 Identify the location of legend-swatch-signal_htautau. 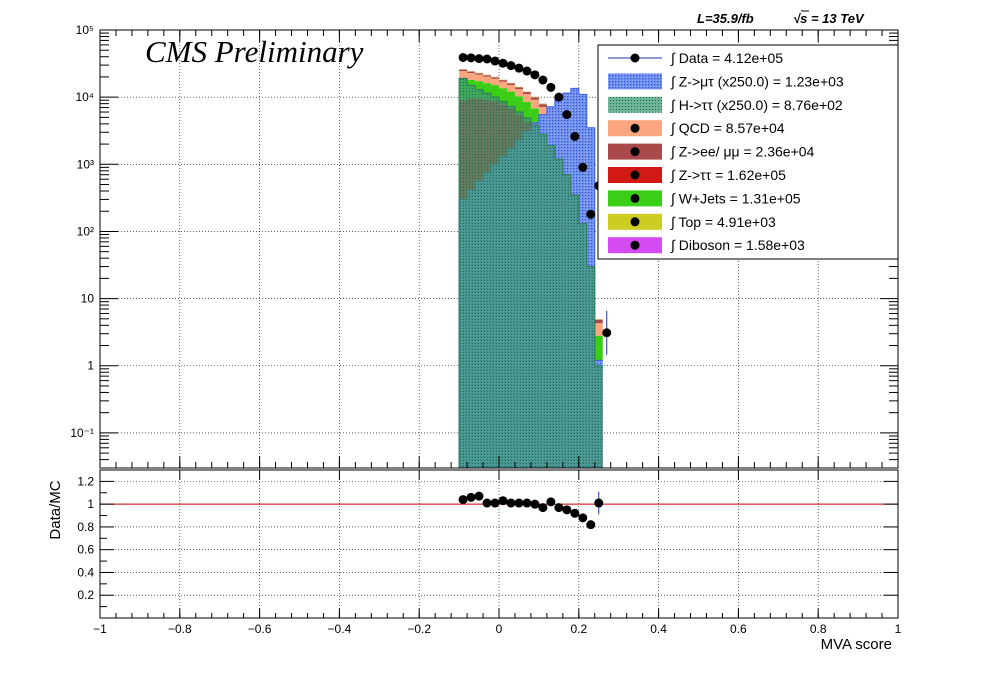
(635, 104).